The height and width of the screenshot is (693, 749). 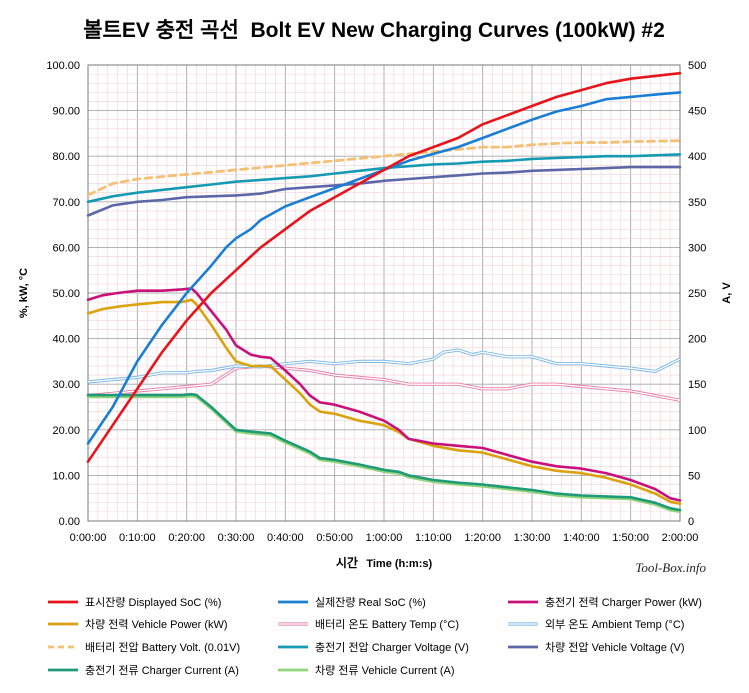 I want to click on y-right-tick-label: 450, so click(x=697, y=112).